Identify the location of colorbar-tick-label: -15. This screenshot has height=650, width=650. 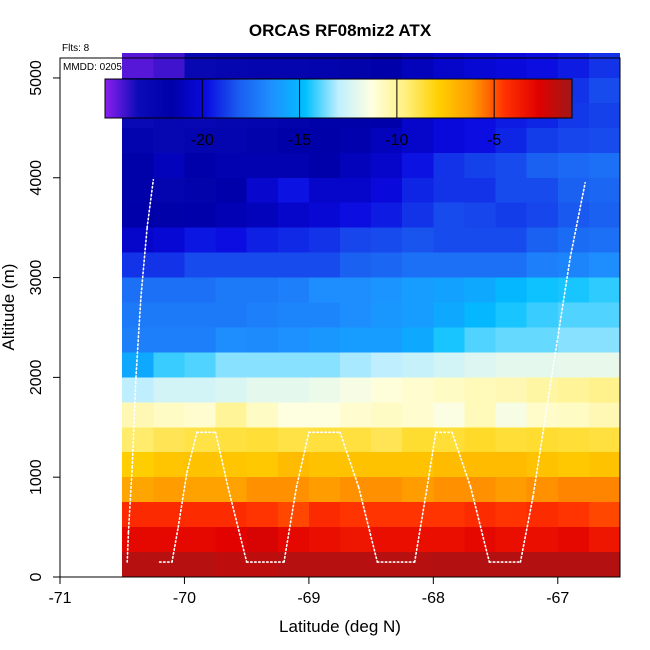
(299, 140).